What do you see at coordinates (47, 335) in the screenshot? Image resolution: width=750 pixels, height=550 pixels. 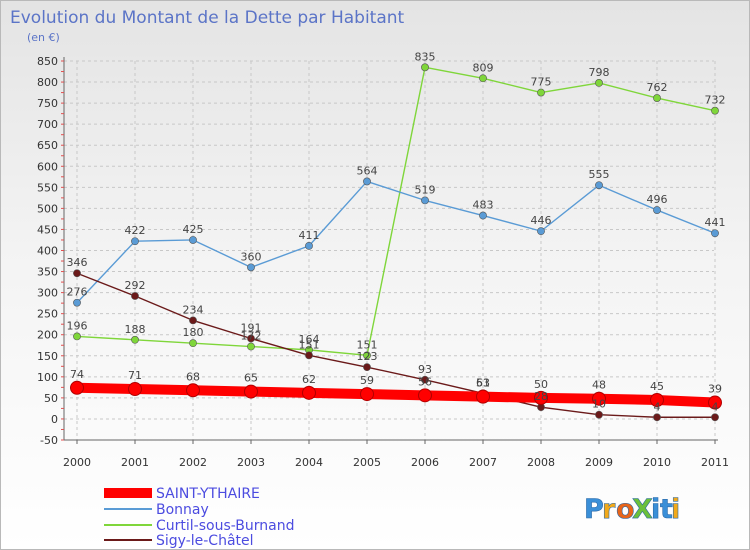 I see `y-tick-label: 200` at bounding box center [47, 335].